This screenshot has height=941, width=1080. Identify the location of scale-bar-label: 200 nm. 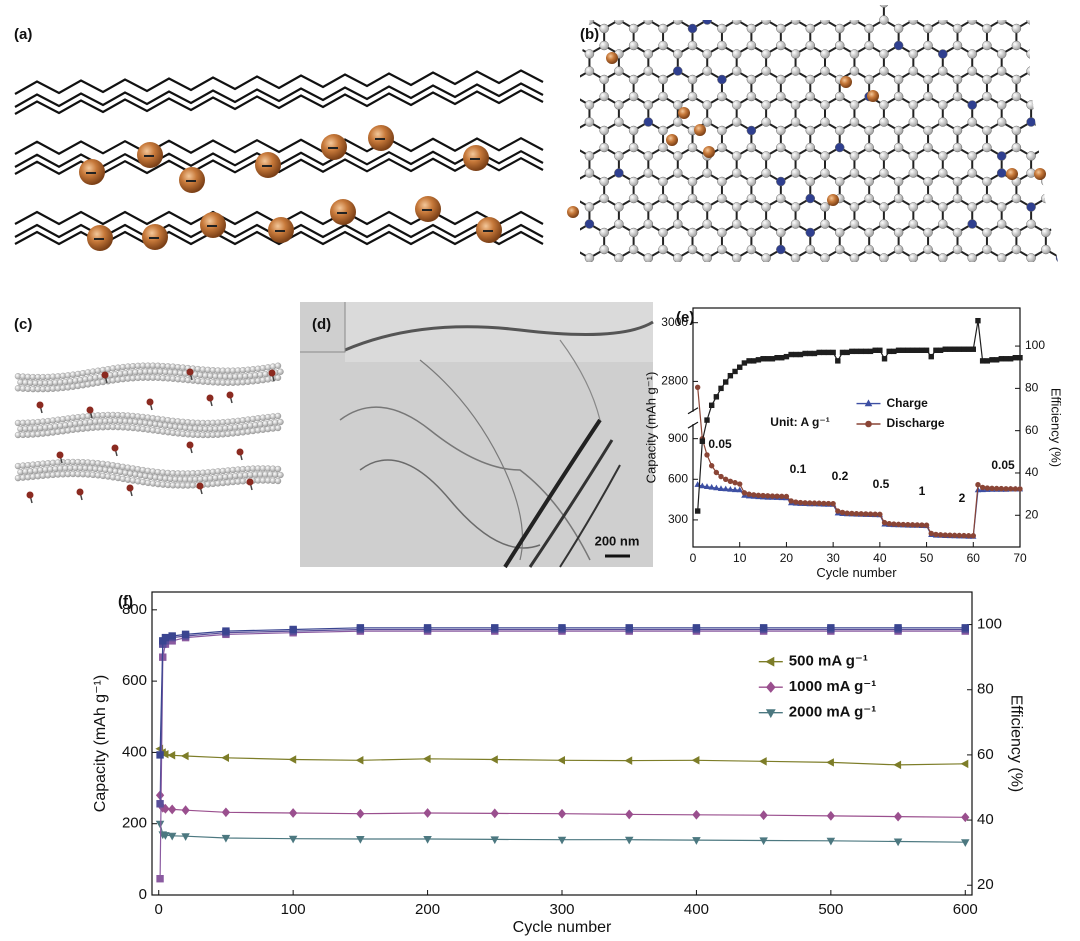
(617, 540).